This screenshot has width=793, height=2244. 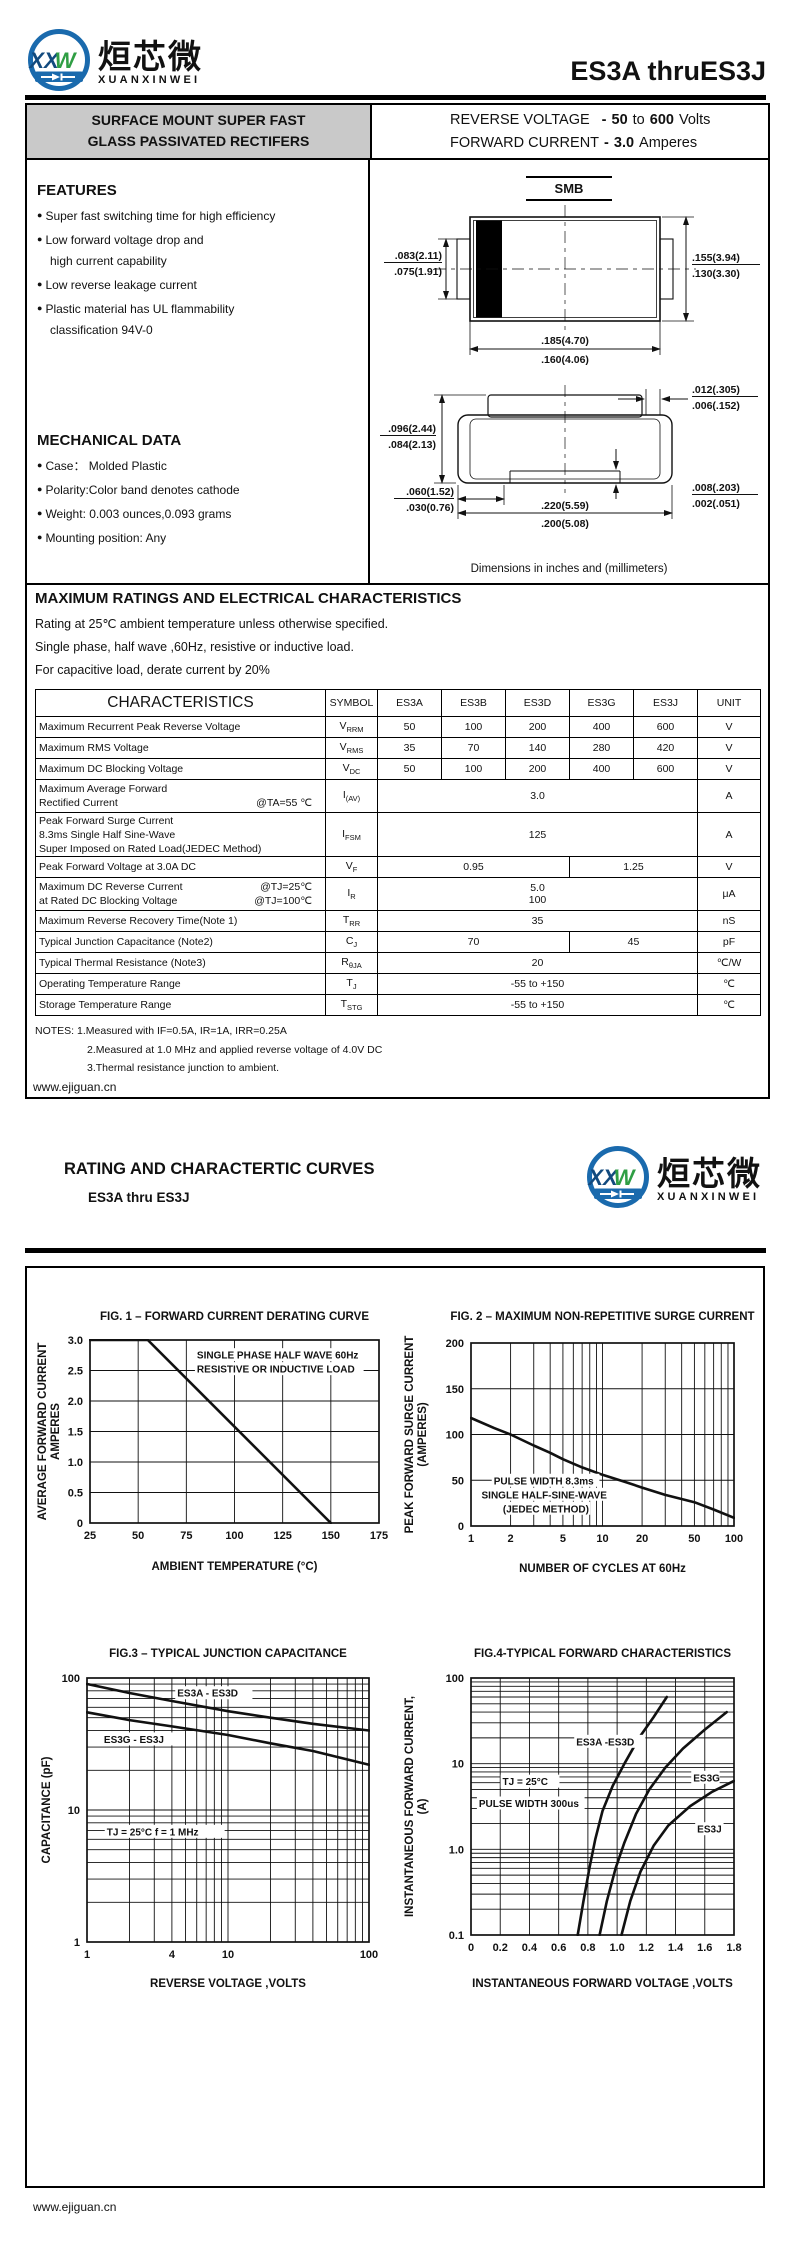 What do you see at coordinates (186, 1536) in the screenshot?
I see `x-tick-label: 75` at bounding box center [186, 1536].